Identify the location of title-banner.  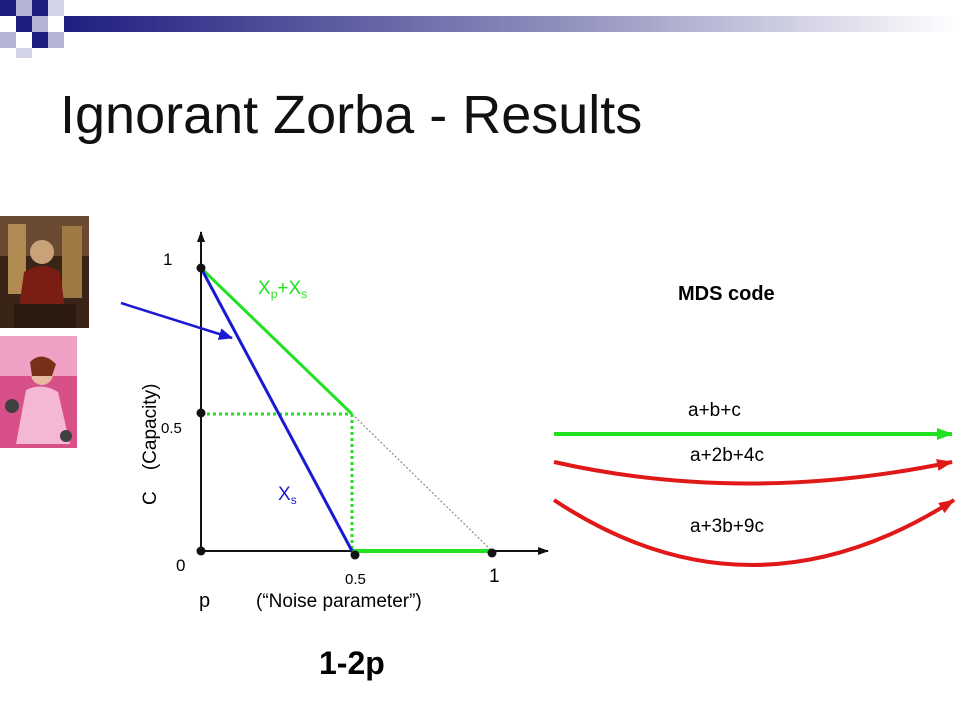
(480, 29).